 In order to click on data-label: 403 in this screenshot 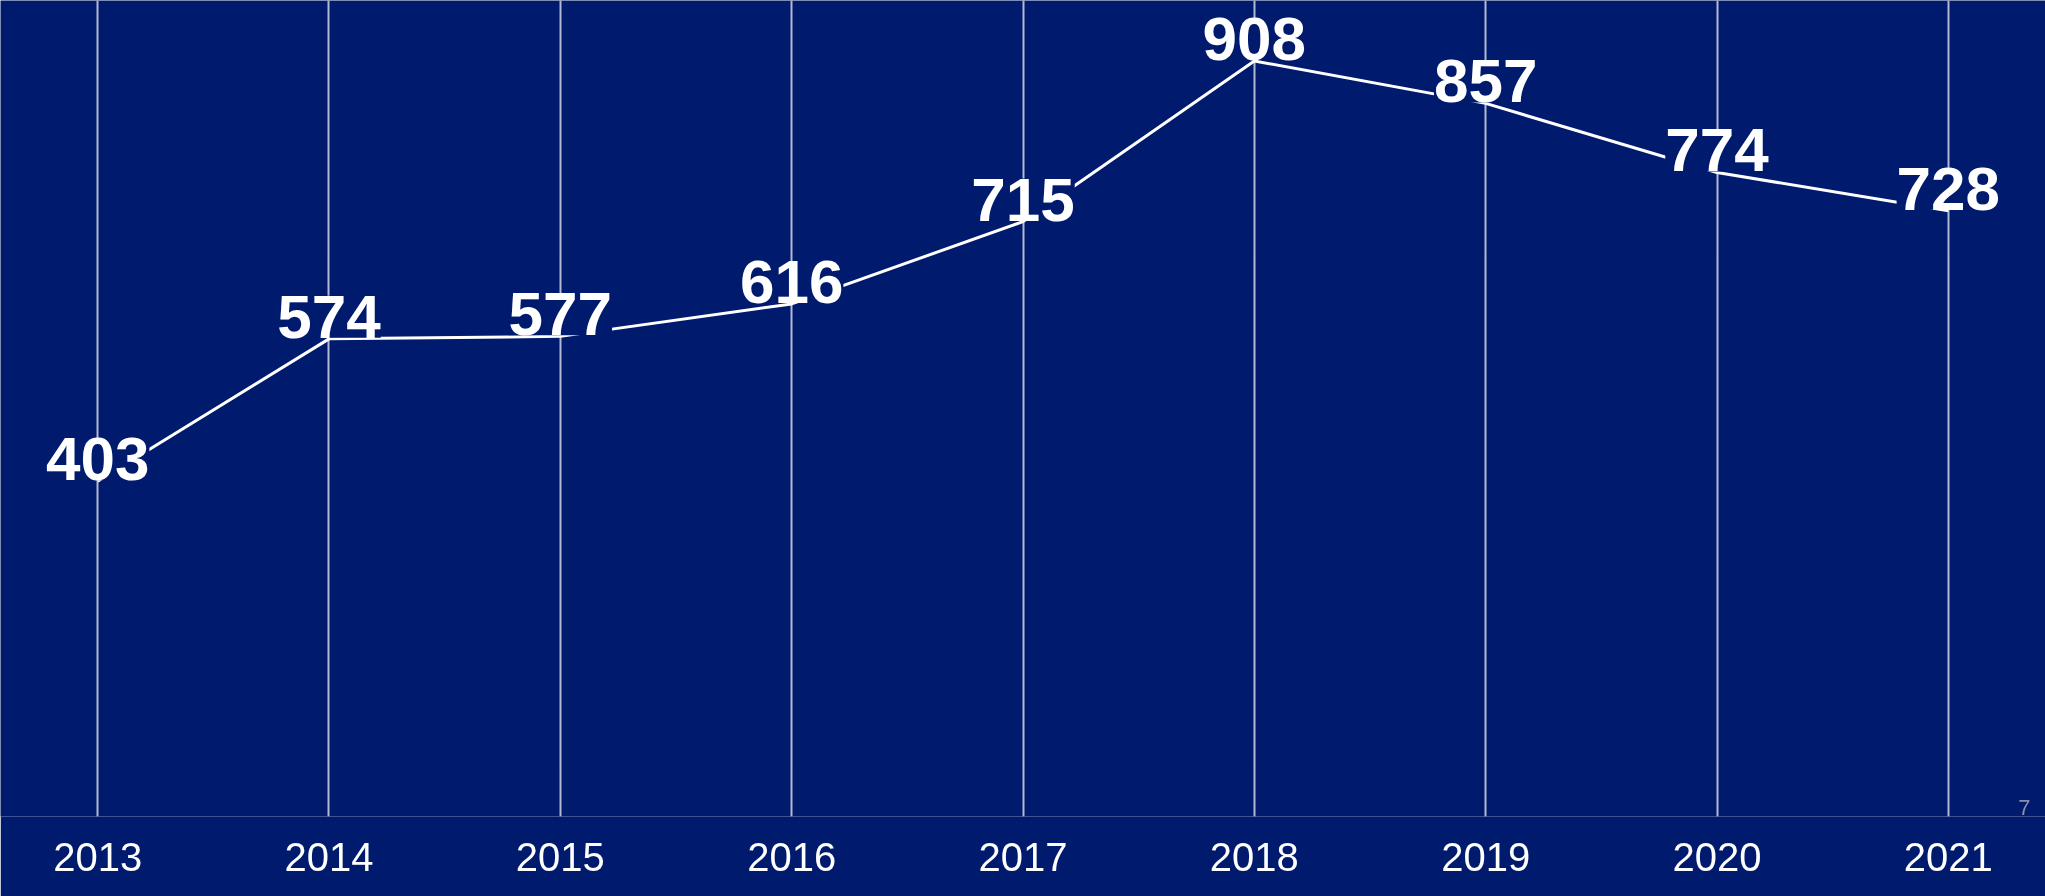, I will do `click(97, 459)`.